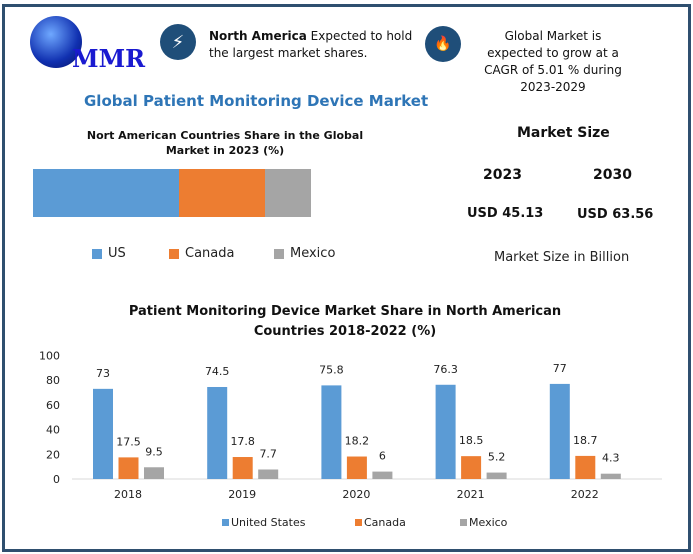 The height and width of the screenshot is (554, 693). What do you see at coordinates (304, 253) in the screenshot?
I see `legend-mexico: Mexico` at bounding box center [304, 253].